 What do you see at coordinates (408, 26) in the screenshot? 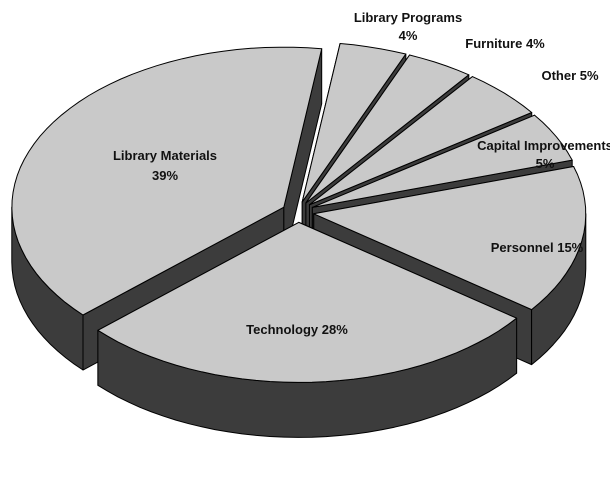
I see `slice-label: Library Programs 4%` at bounding box center [408, 26].